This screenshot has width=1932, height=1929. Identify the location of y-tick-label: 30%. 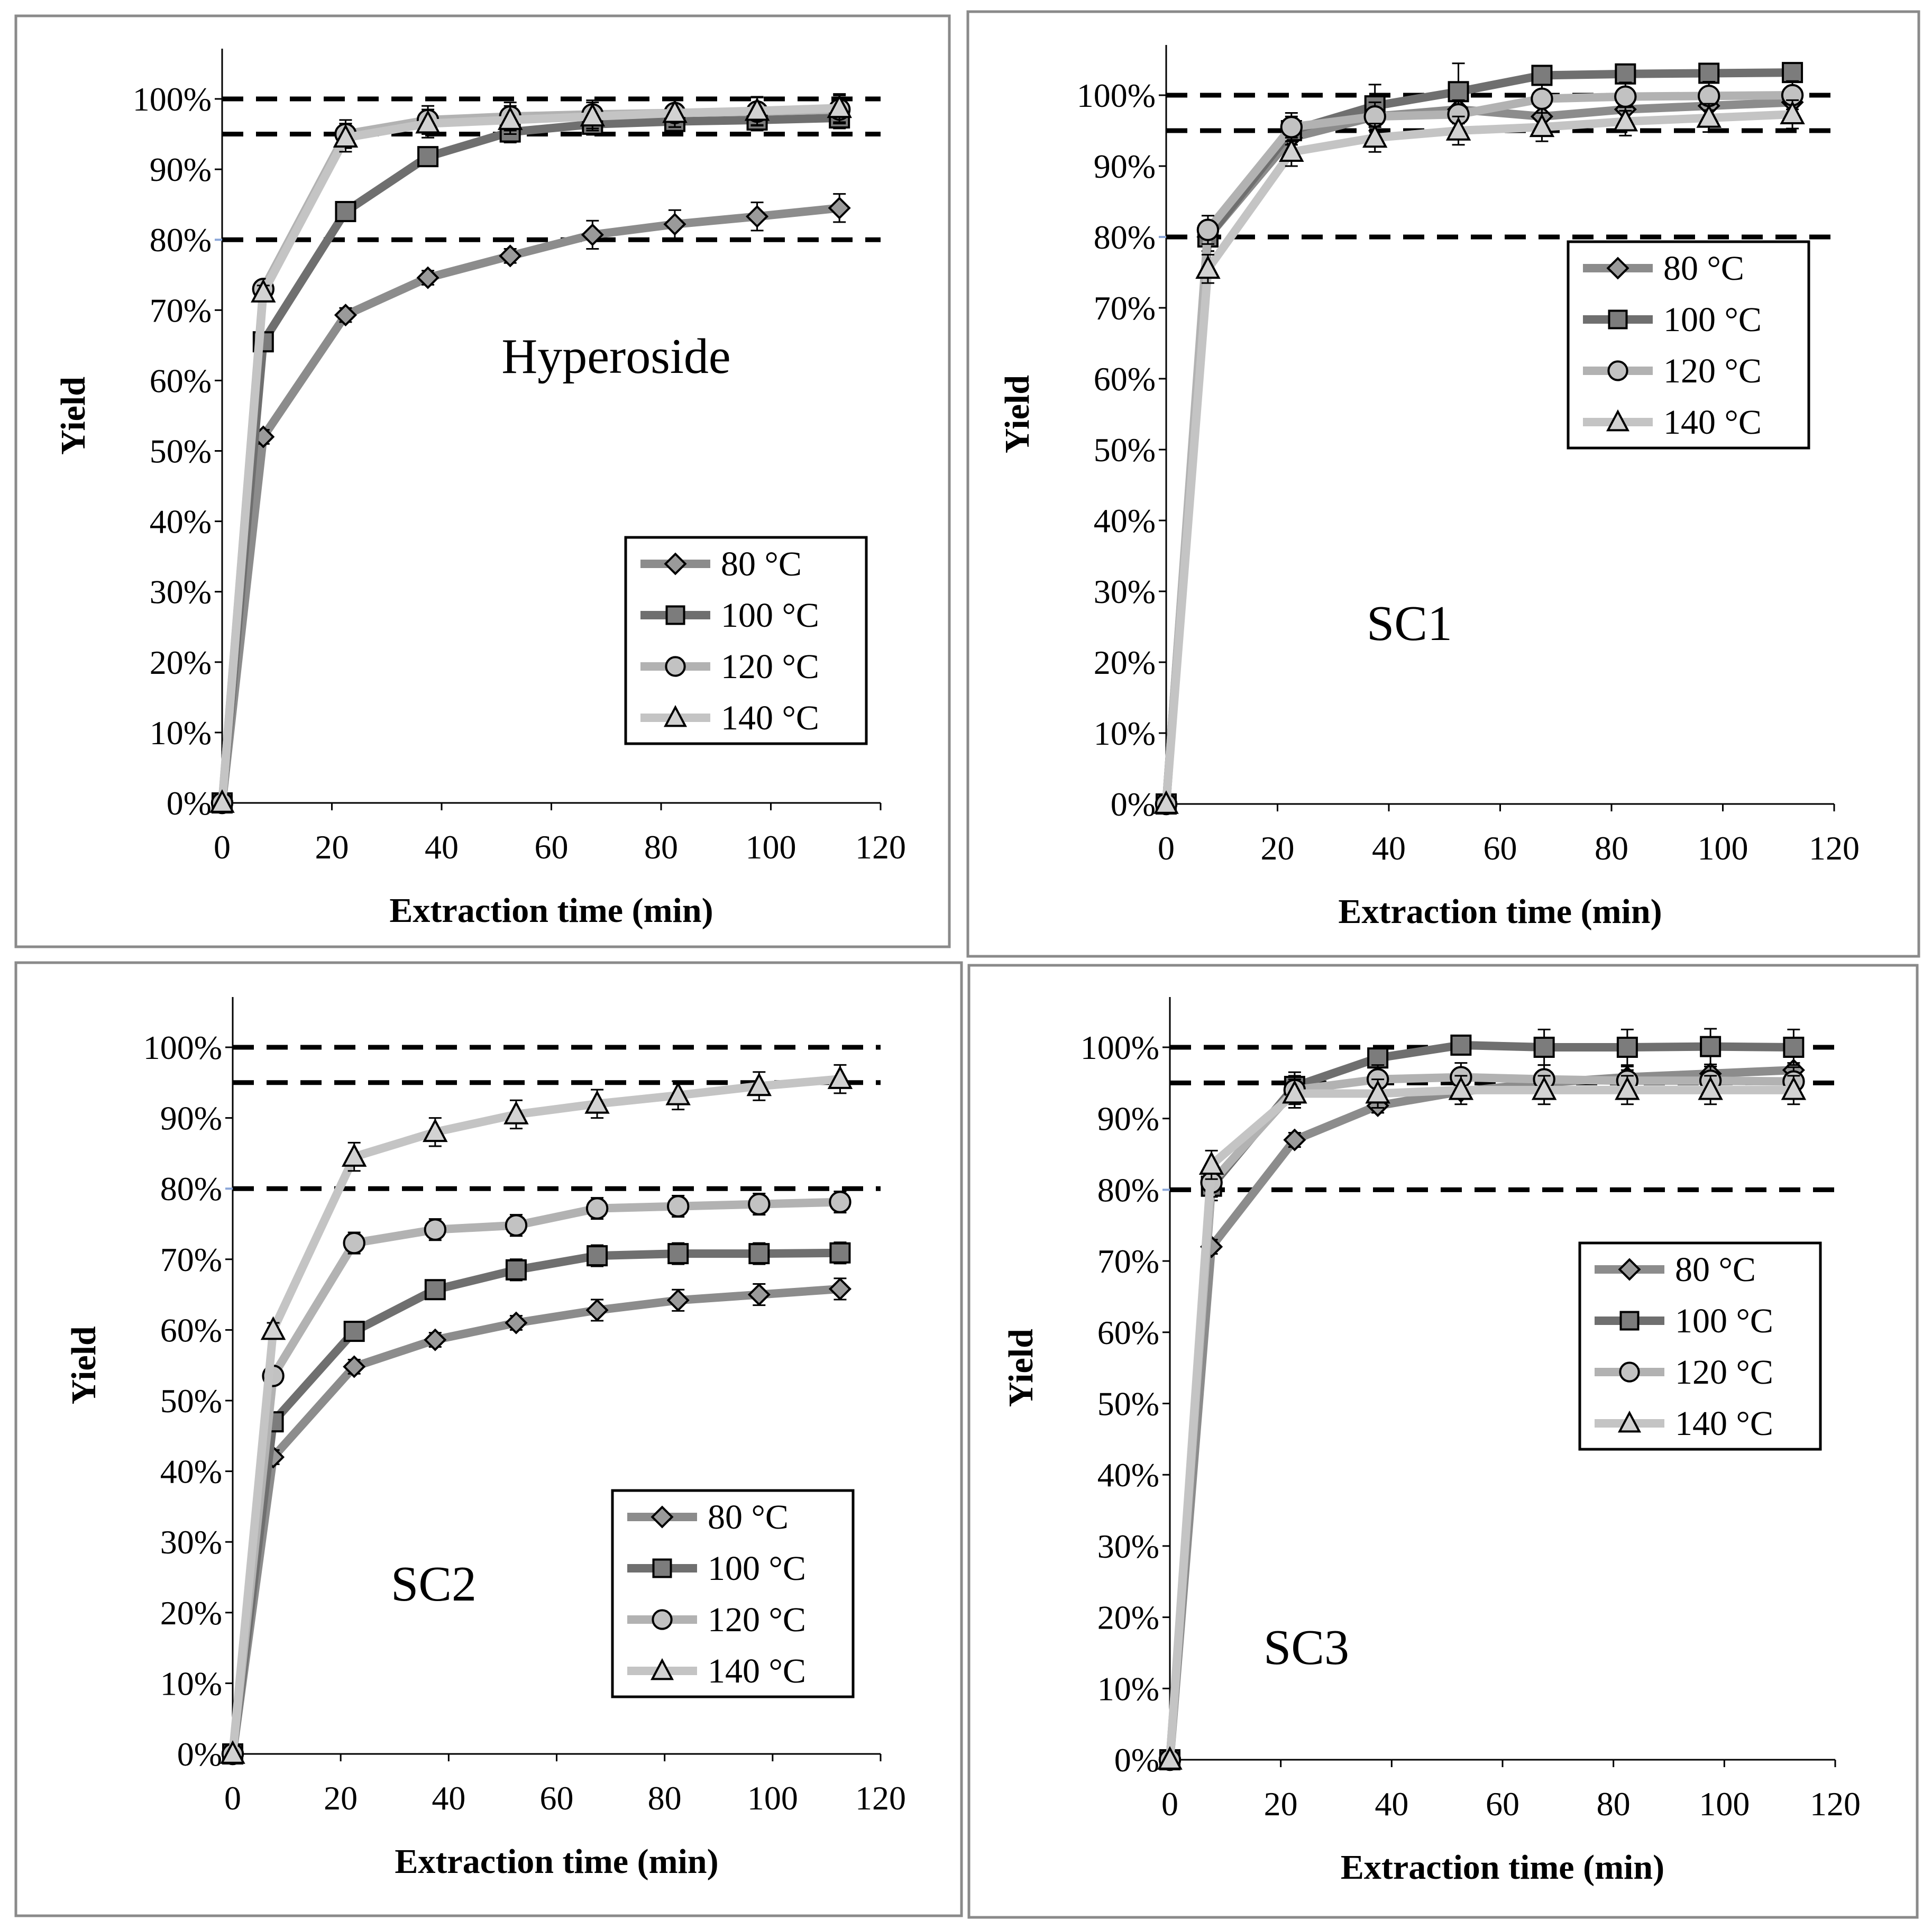
(1125, 591).